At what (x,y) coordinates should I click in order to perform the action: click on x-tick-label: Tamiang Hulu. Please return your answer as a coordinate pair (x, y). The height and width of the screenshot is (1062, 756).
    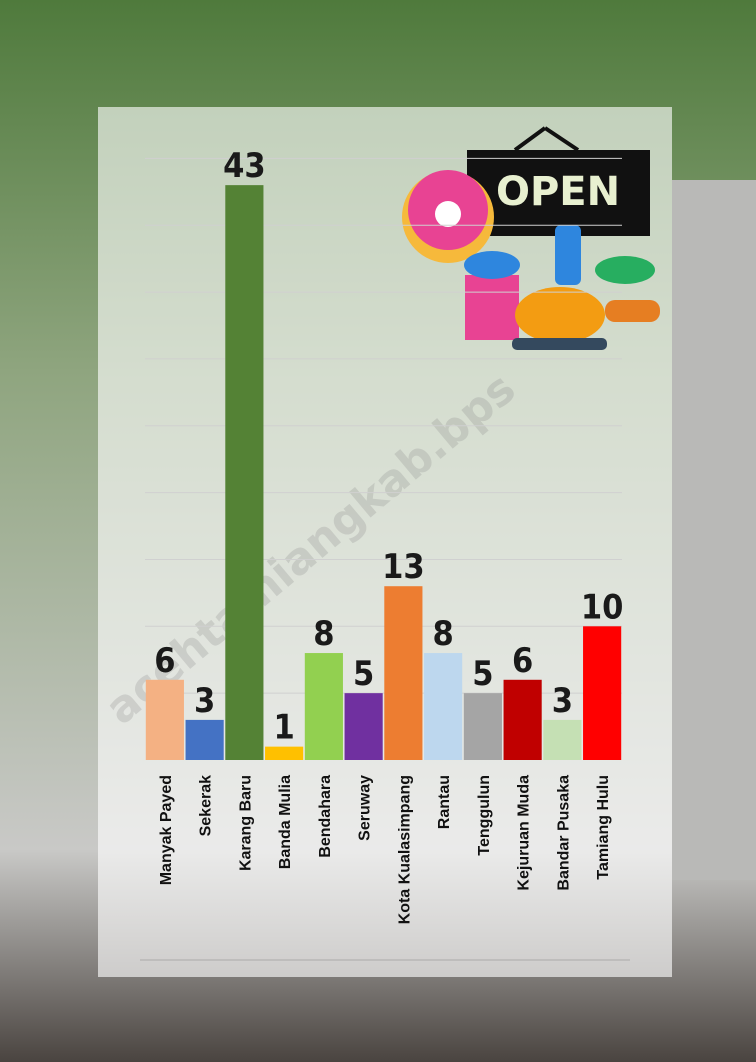
    Looking at the image, I should click on (603, 827).